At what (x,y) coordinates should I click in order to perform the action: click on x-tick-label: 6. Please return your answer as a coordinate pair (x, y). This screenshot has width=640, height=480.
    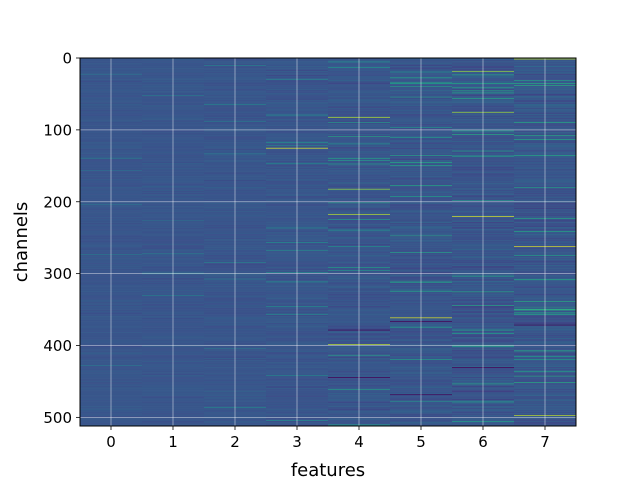
    Looking at the image, I should click on (483, 442).